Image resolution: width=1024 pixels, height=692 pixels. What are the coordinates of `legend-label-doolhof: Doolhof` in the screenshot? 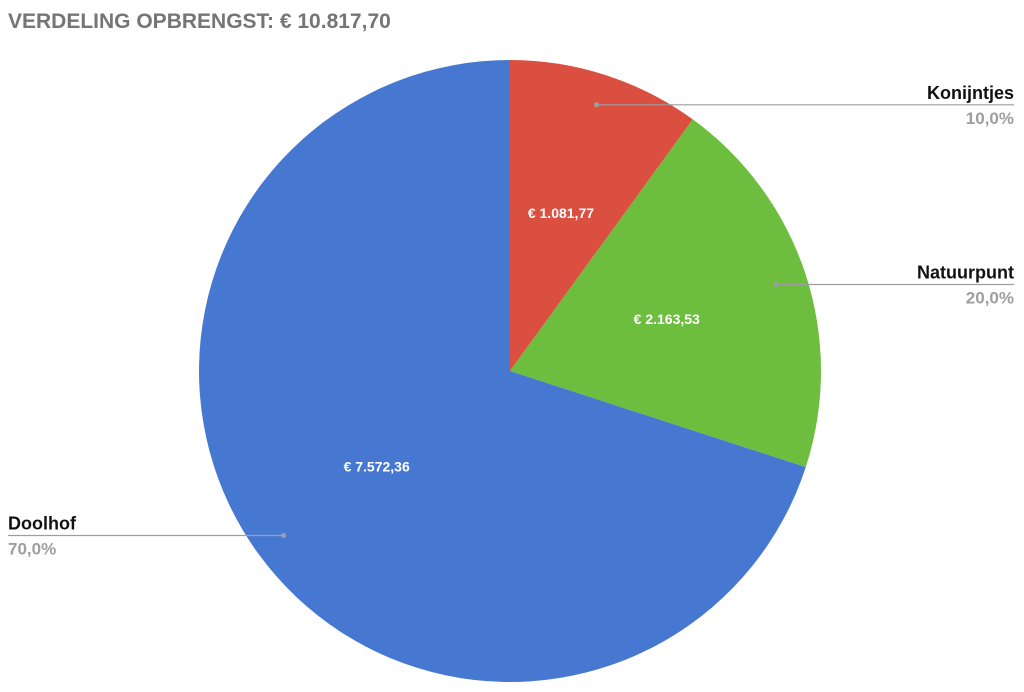 It's located at (42, 524).